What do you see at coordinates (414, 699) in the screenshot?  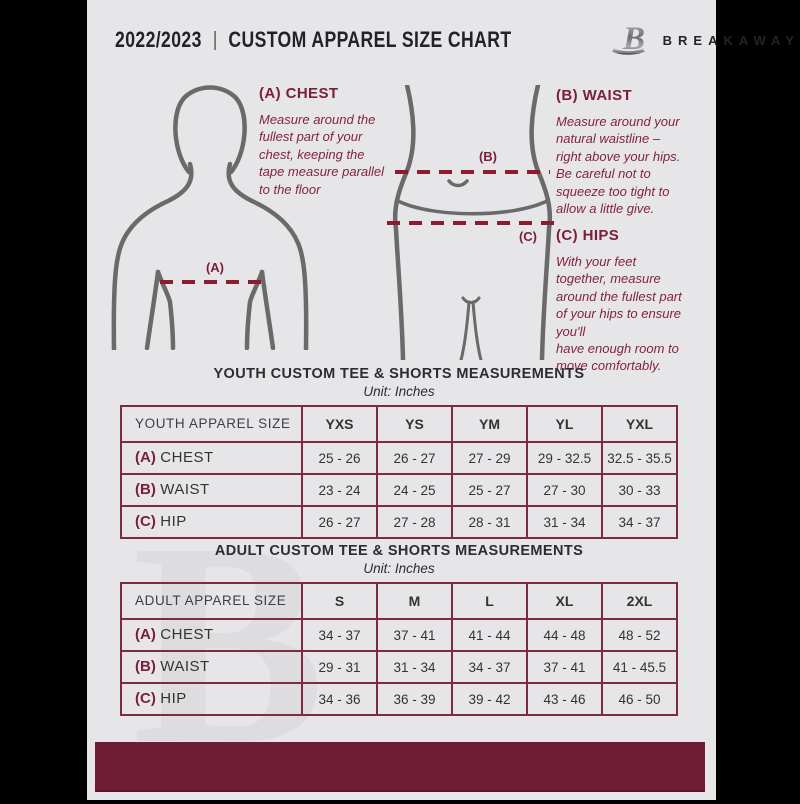 I see `cell-value: 36 - 39` at bounding box center [414, 699].